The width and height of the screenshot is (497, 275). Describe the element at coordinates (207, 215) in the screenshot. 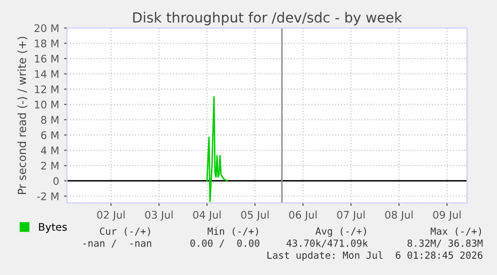

I see `x-tick-label: 04 Jul` at that location.